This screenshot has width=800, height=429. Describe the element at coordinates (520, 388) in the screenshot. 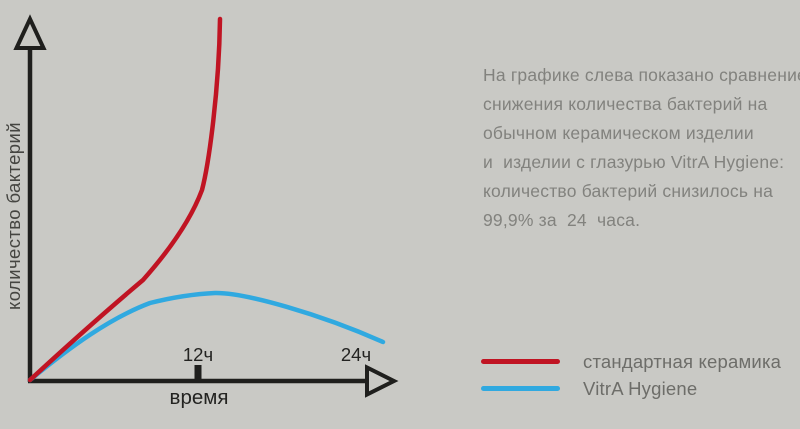

I see `legend-swatch-blue-line` at that location.